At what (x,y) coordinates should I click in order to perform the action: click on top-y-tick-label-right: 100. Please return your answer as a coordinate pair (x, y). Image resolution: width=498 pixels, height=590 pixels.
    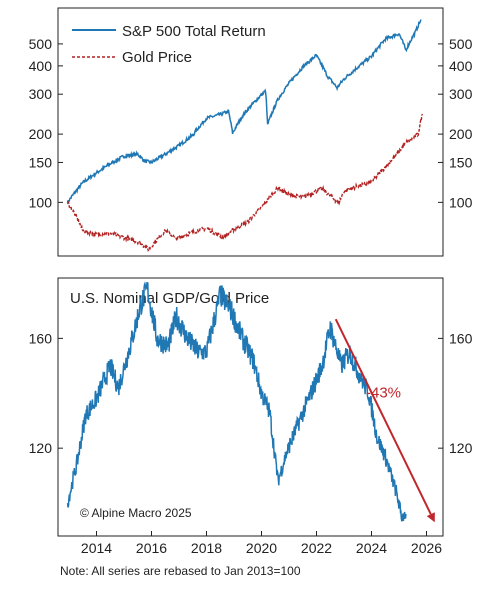
    Looking at the image, I should click on (461, 202).